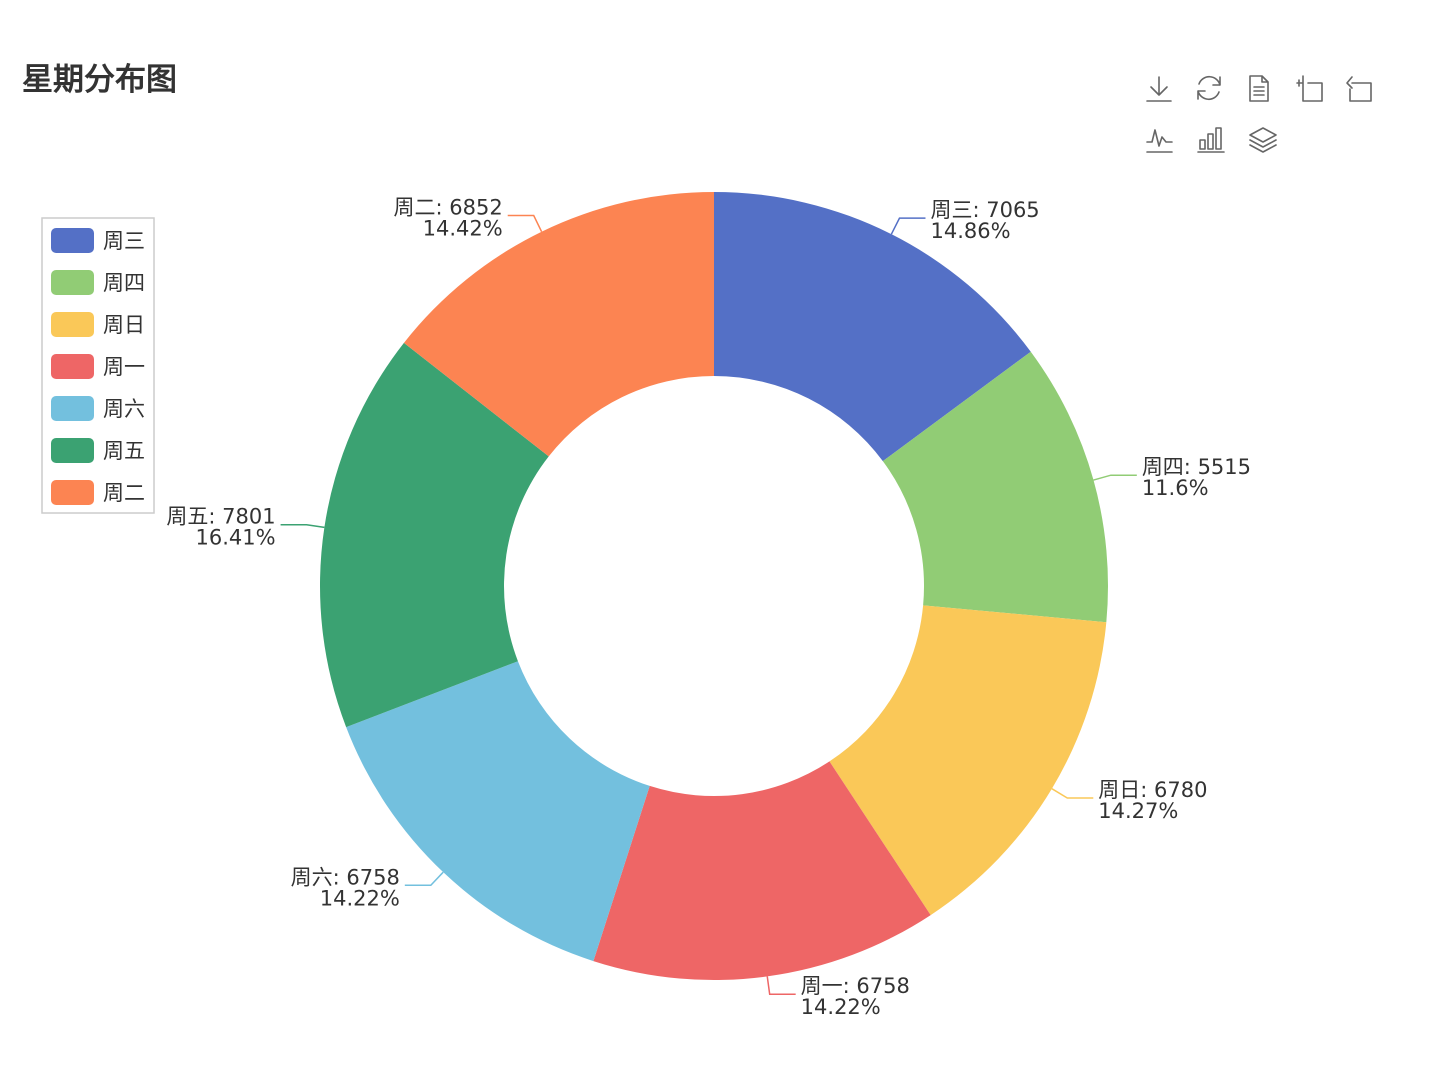  What do you see at coordinates (1115, 477) in the screenshot?
I see `label-line-周四` at bounding box center [1115, 477].